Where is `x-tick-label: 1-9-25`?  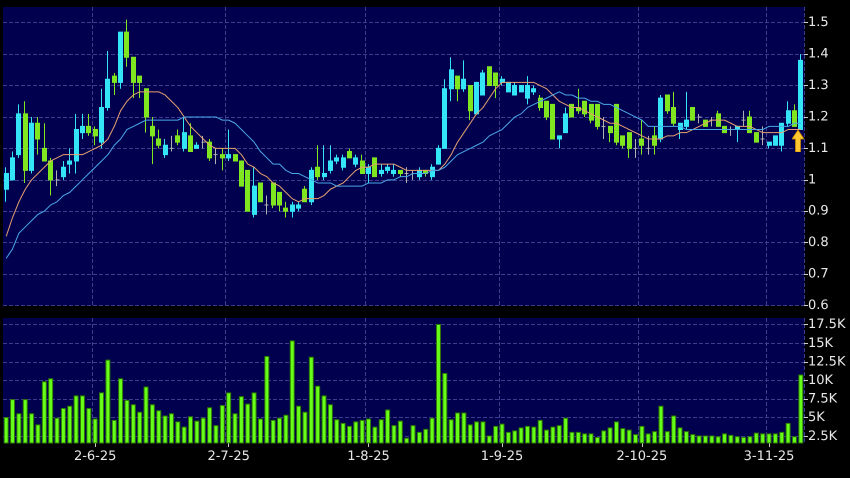 x-tick-label: 1-9-25 is located at coordinates (502, 456).